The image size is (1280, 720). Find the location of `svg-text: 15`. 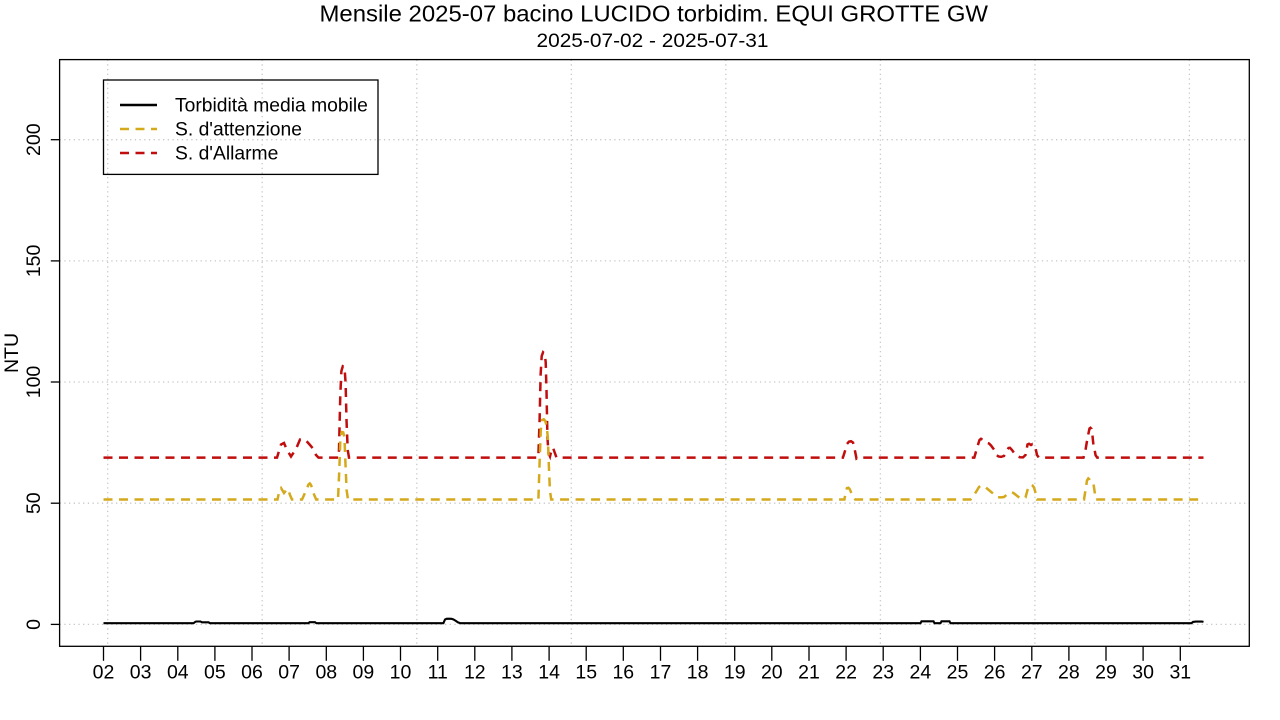

svg-text: 15 is located at coordinates (586, 673).